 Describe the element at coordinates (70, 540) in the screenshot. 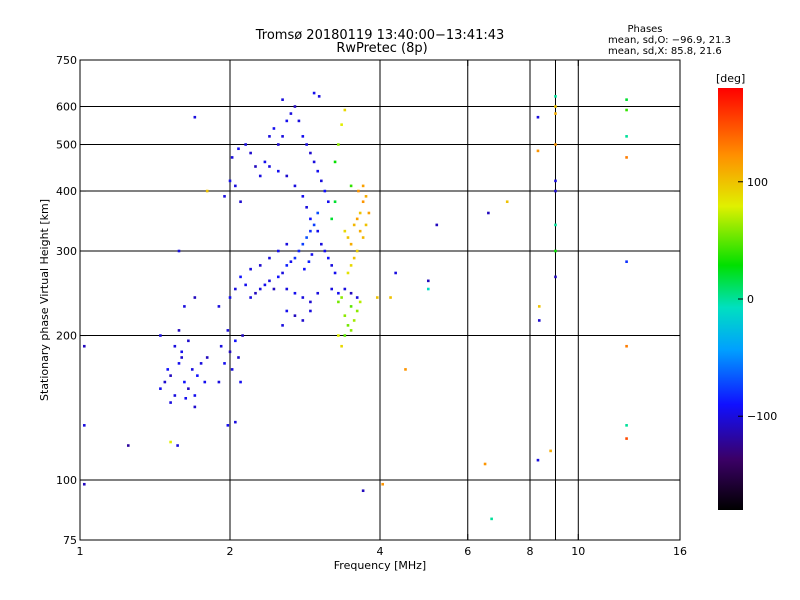

I see `y-tick-label: 75` at that location.